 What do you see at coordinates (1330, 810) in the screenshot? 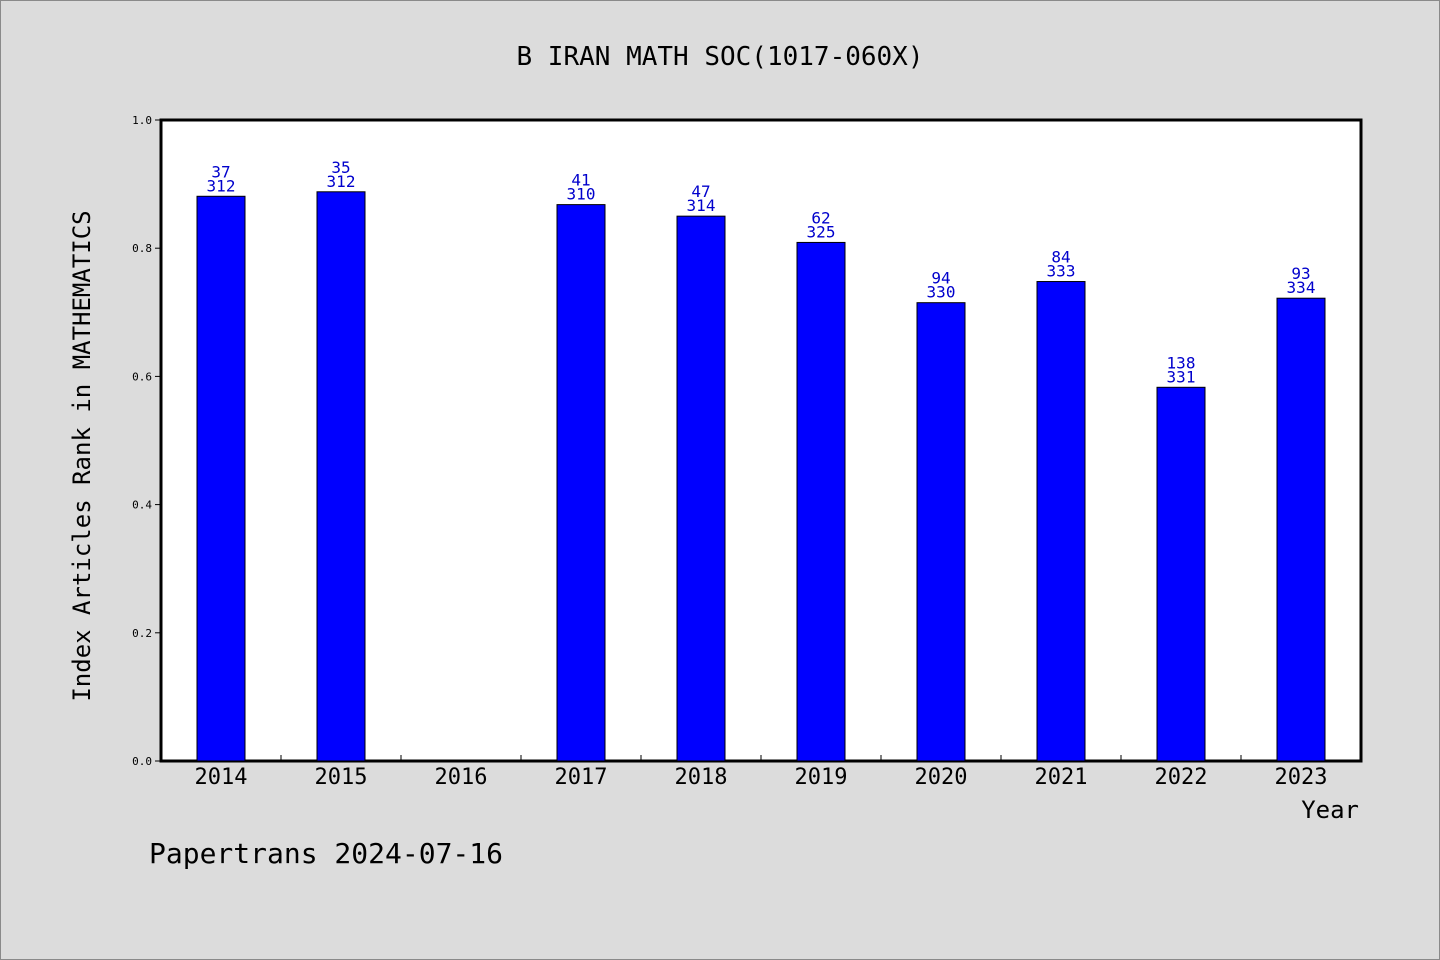
I see `x-axis-label: Year` at bounding box center [1330, 810].